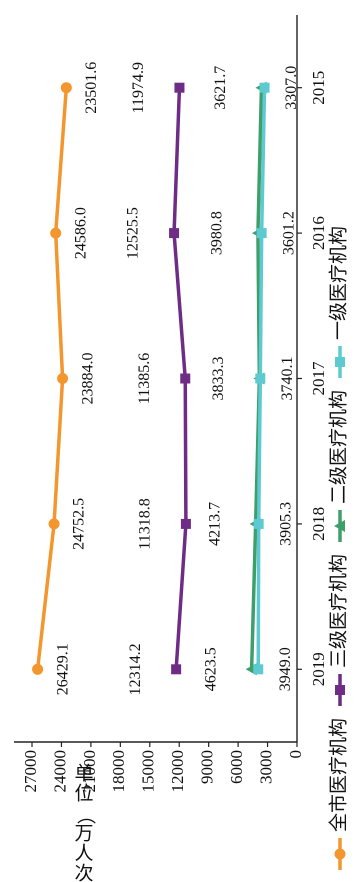 This screenshot has height=882, width=364. What do you see at coordinates (91, 88) in the screenshot?
I see `data-label: 23501.6` at bounding box center [91, 88].